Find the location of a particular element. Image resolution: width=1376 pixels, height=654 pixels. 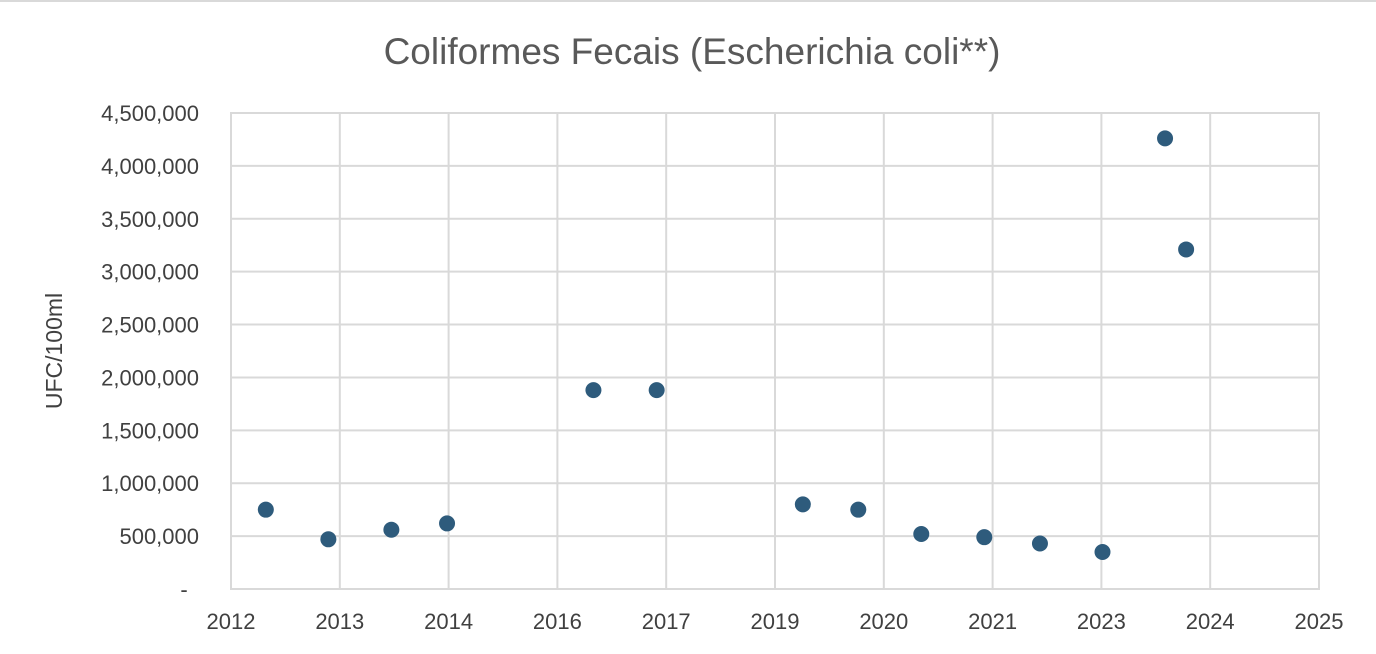

x-tick-label: 2017 is located at coordinates (666, 621).